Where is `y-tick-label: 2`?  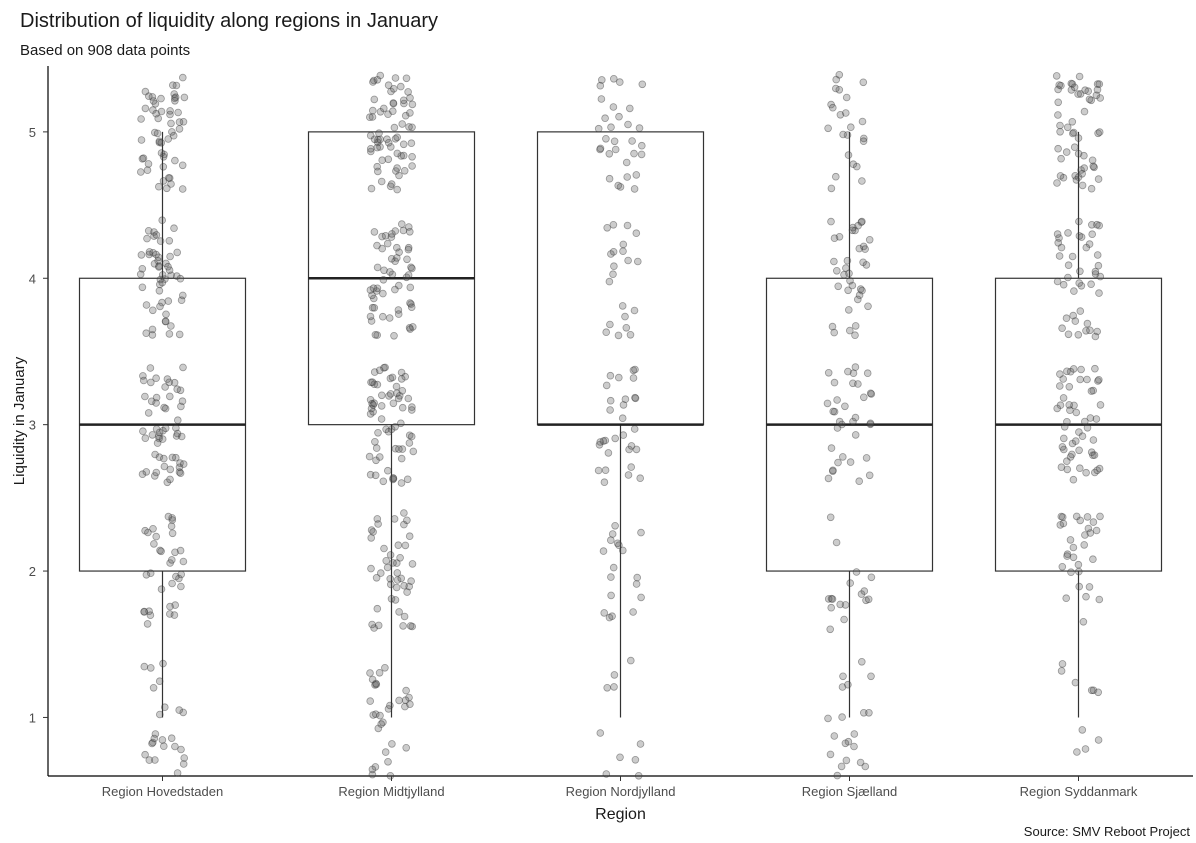 y-tick-label: 2 is located at coordinates (32, 571).